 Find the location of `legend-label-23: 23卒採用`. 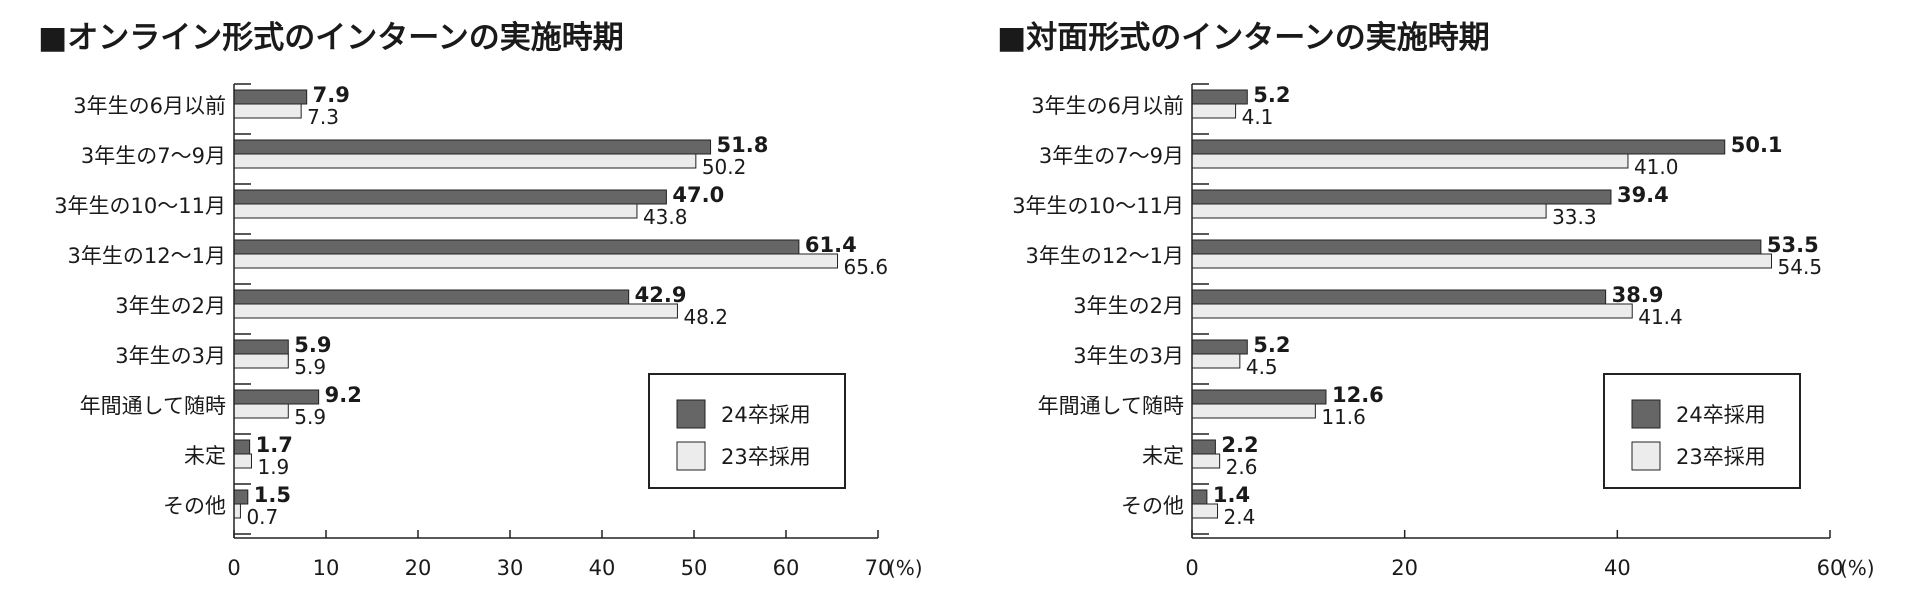

legend-label-23: 23卒採用 is located at coordinates (766, 457).